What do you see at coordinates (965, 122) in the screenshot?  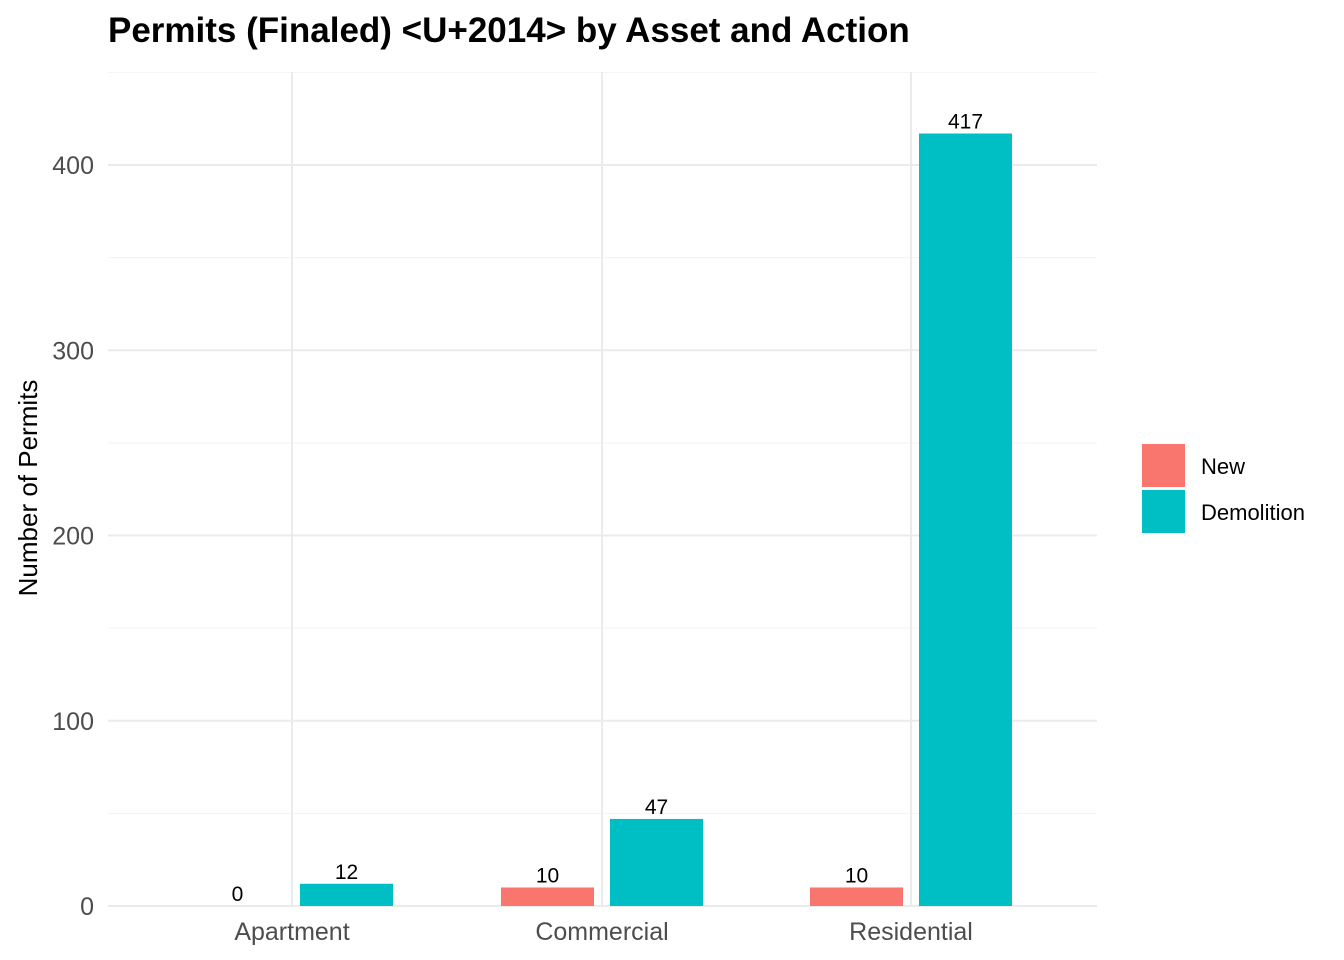 I see `data-label: 417` at bounding box center [965, 122].